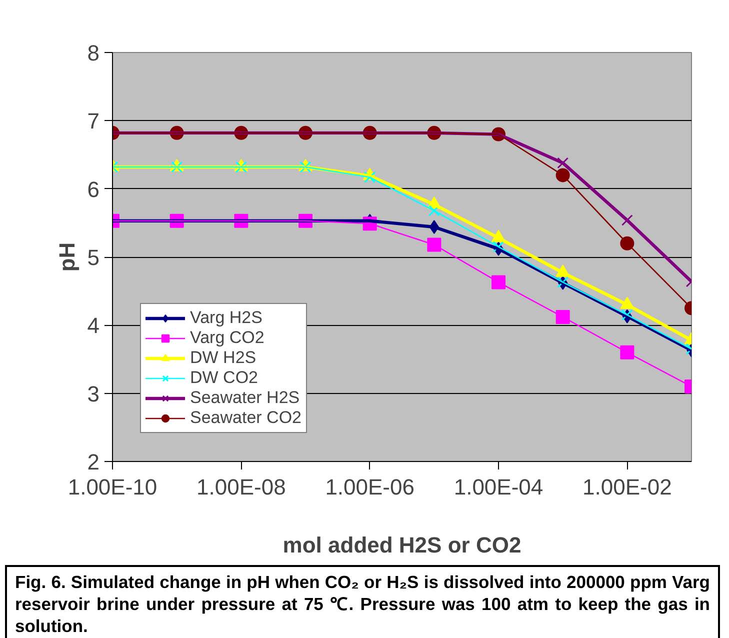 The image size is (729, 638). Describe the element at coordinates (93, 462) in the screenshot. I see `y-tick-label: 2` at that location.